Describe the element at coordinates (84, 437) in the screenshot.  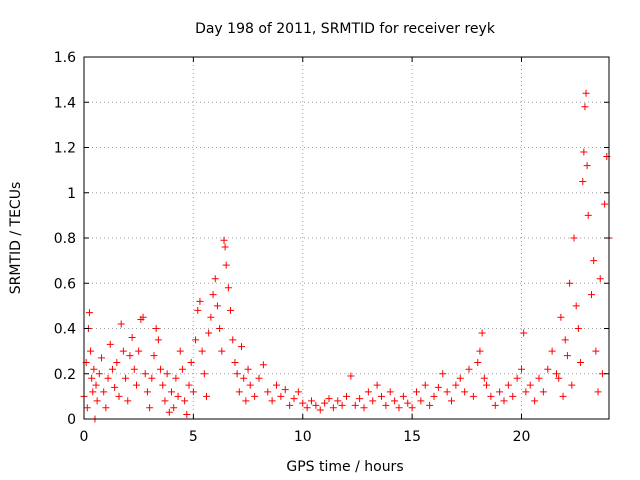
I see `x-tick-label: 0` at that location.